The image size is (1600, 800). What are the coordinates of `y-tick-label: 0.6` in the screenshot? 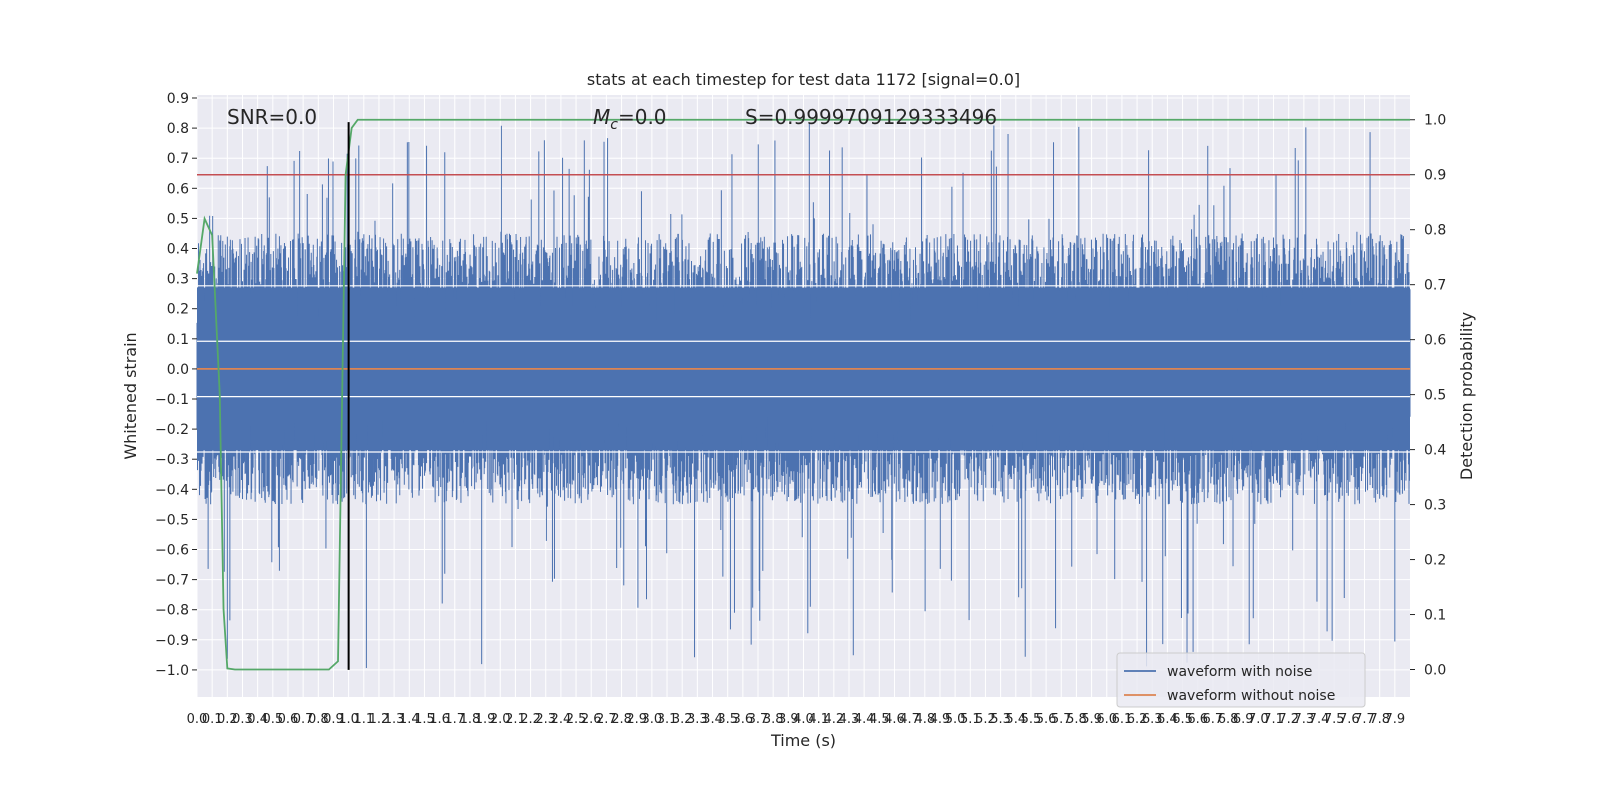 It's located at (178, 189).